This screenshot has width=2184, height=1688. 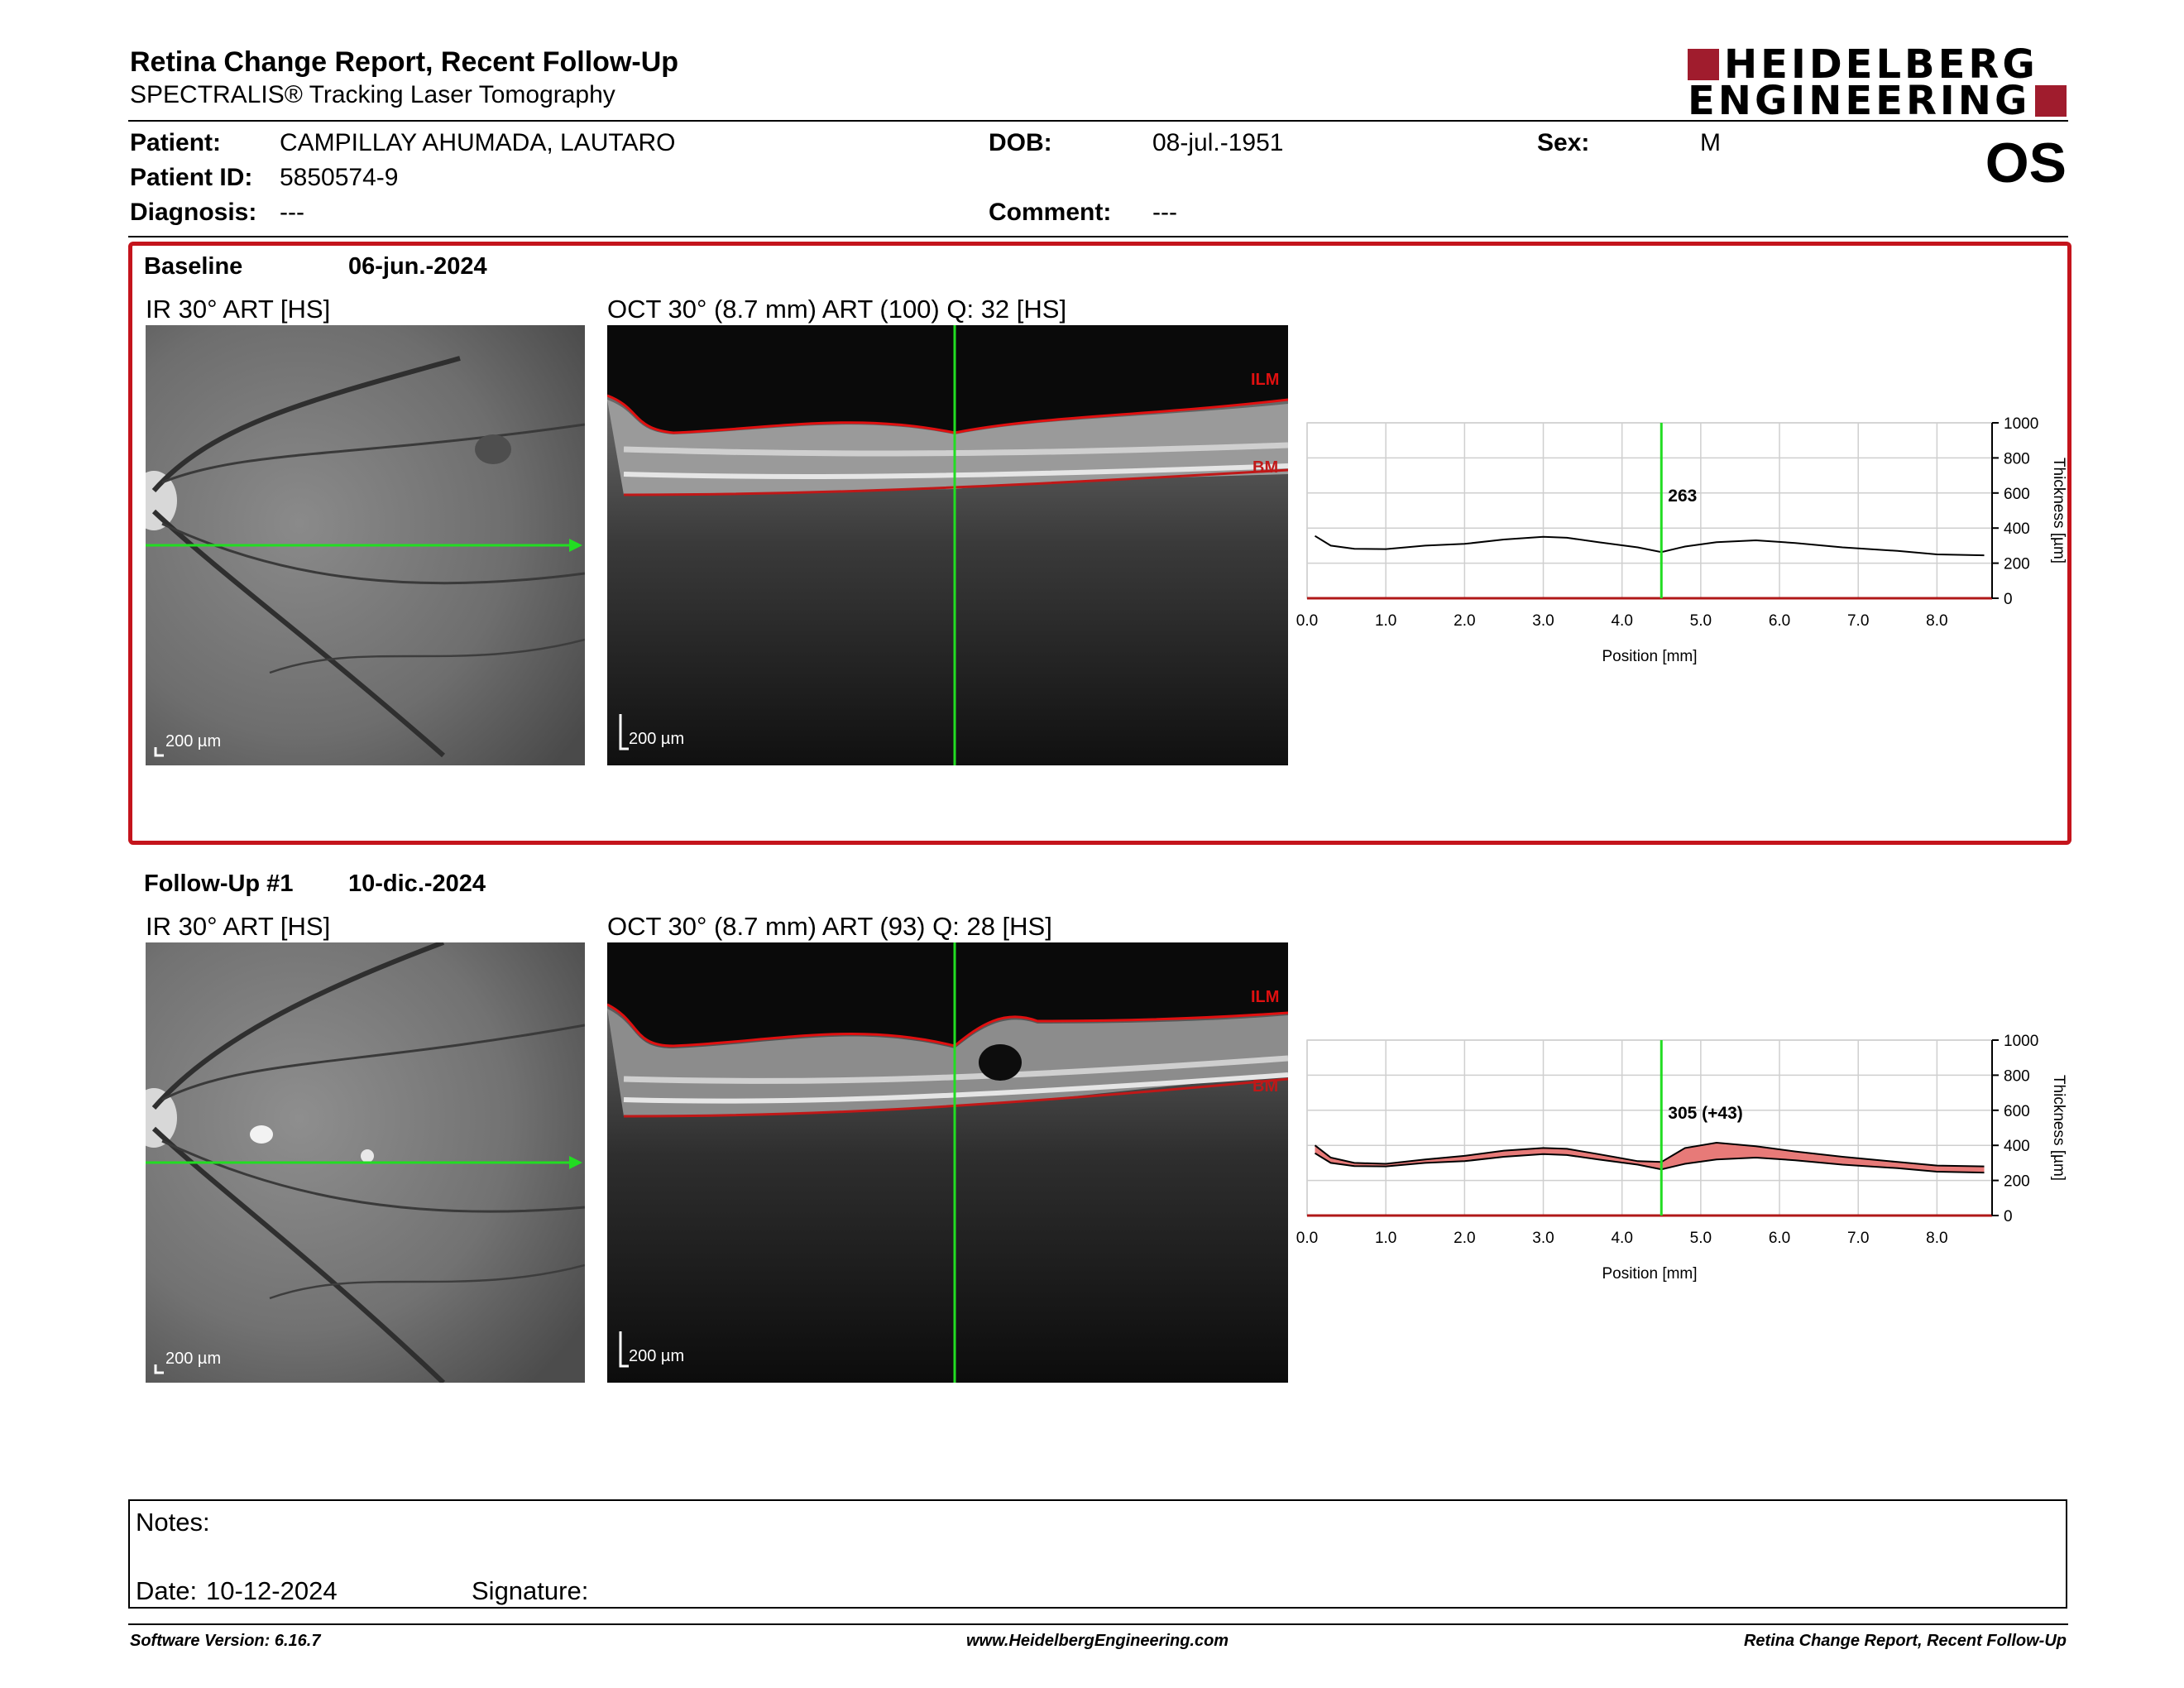 What do you see at coordinates (1701, 1238) in the screenshot?
I see `followup-x-tick-label: 5.0` at bounding box center [1701, 1238].